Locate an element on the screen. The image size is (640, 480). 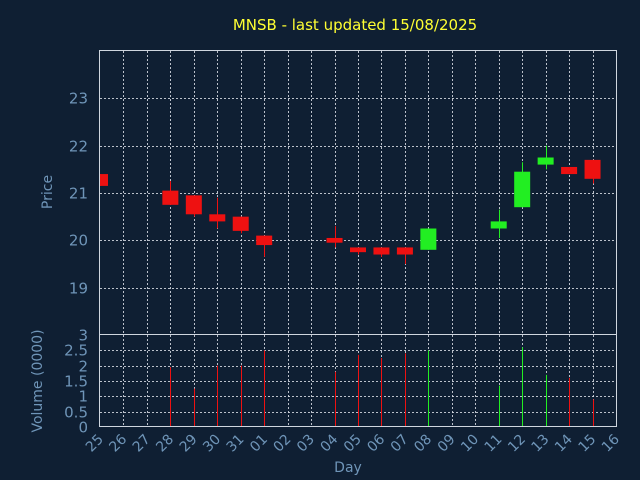
volume-axis-title: Volume (0000) is located at coordinates (38, 380).